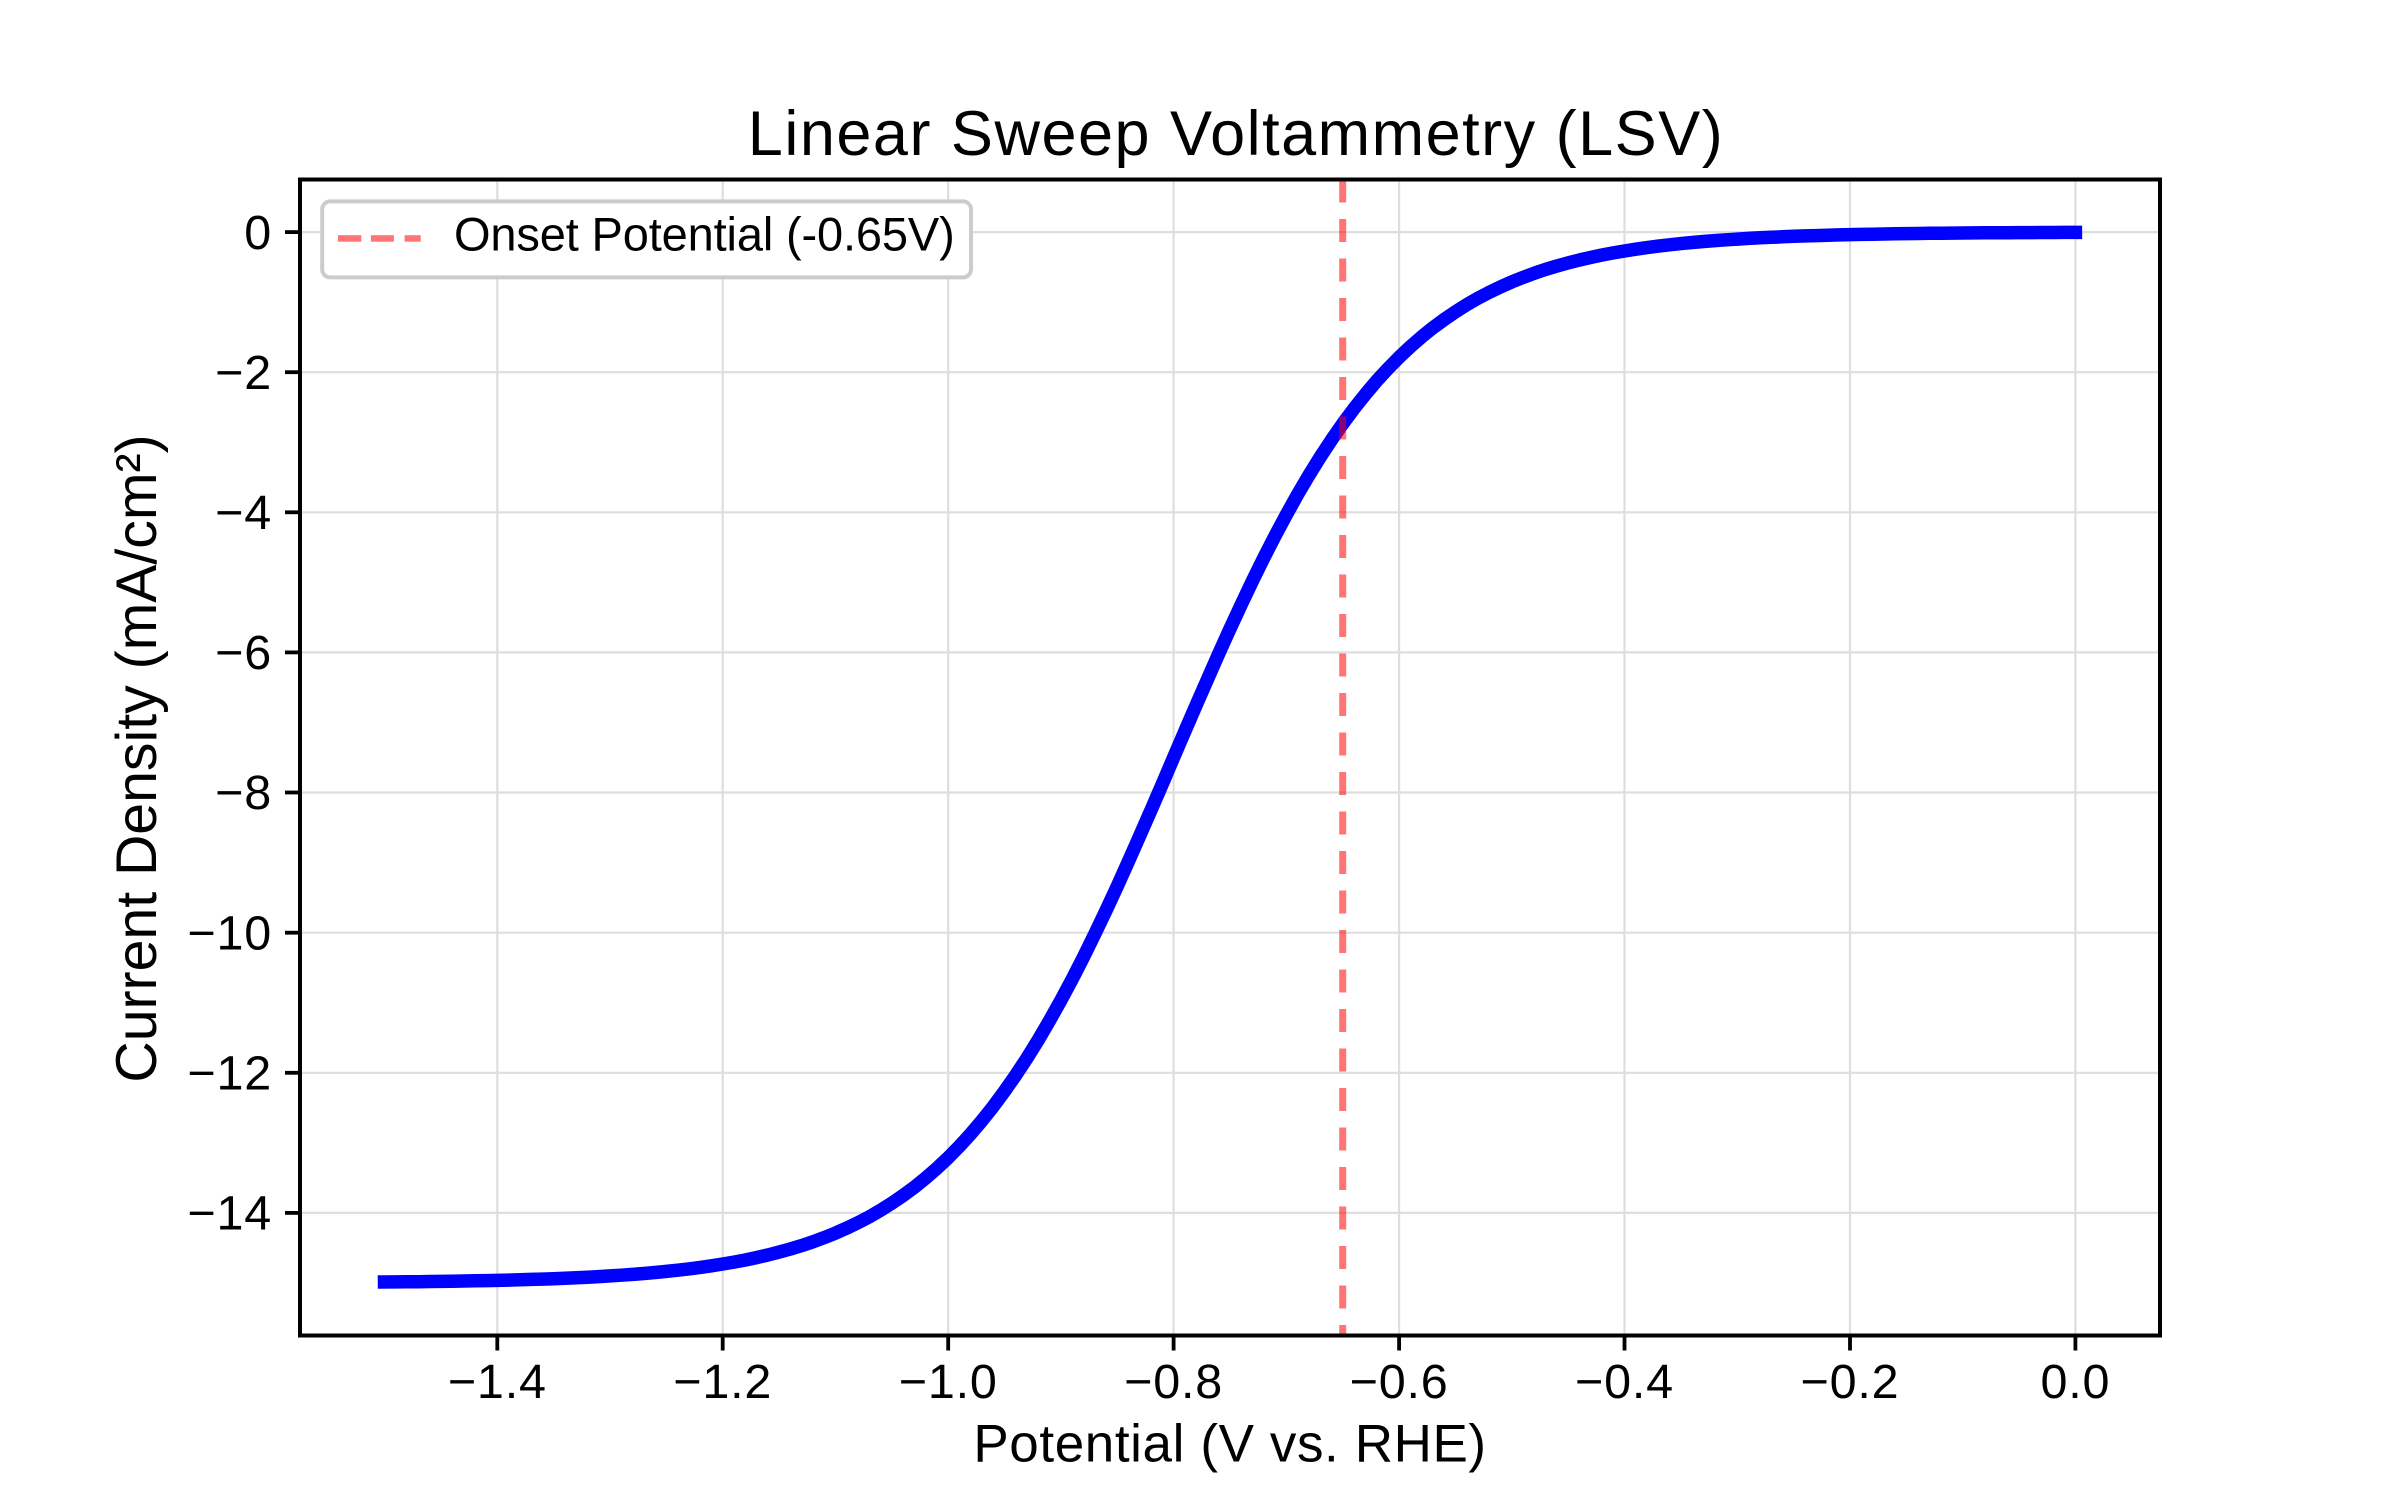 This screenshot has width=2400, height=1500. What do you see at coordinates (137, 758) in the screenshot?
I see `svg-text: Current Density (mA/cm²)` at bounding box center [137, 758].